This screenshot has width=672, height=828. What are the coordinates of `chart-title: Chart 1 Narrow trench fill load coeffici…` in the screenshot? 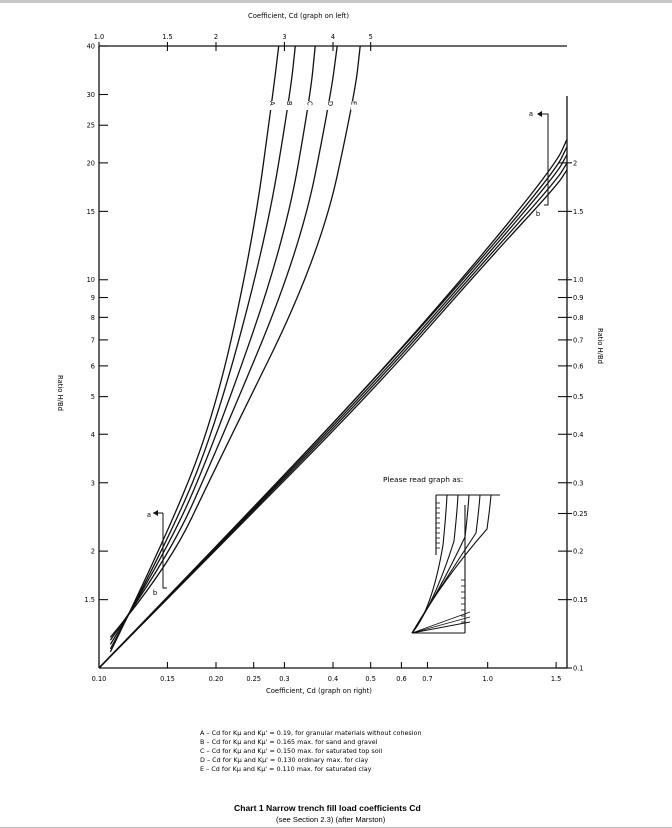 It's located at (327, 808).